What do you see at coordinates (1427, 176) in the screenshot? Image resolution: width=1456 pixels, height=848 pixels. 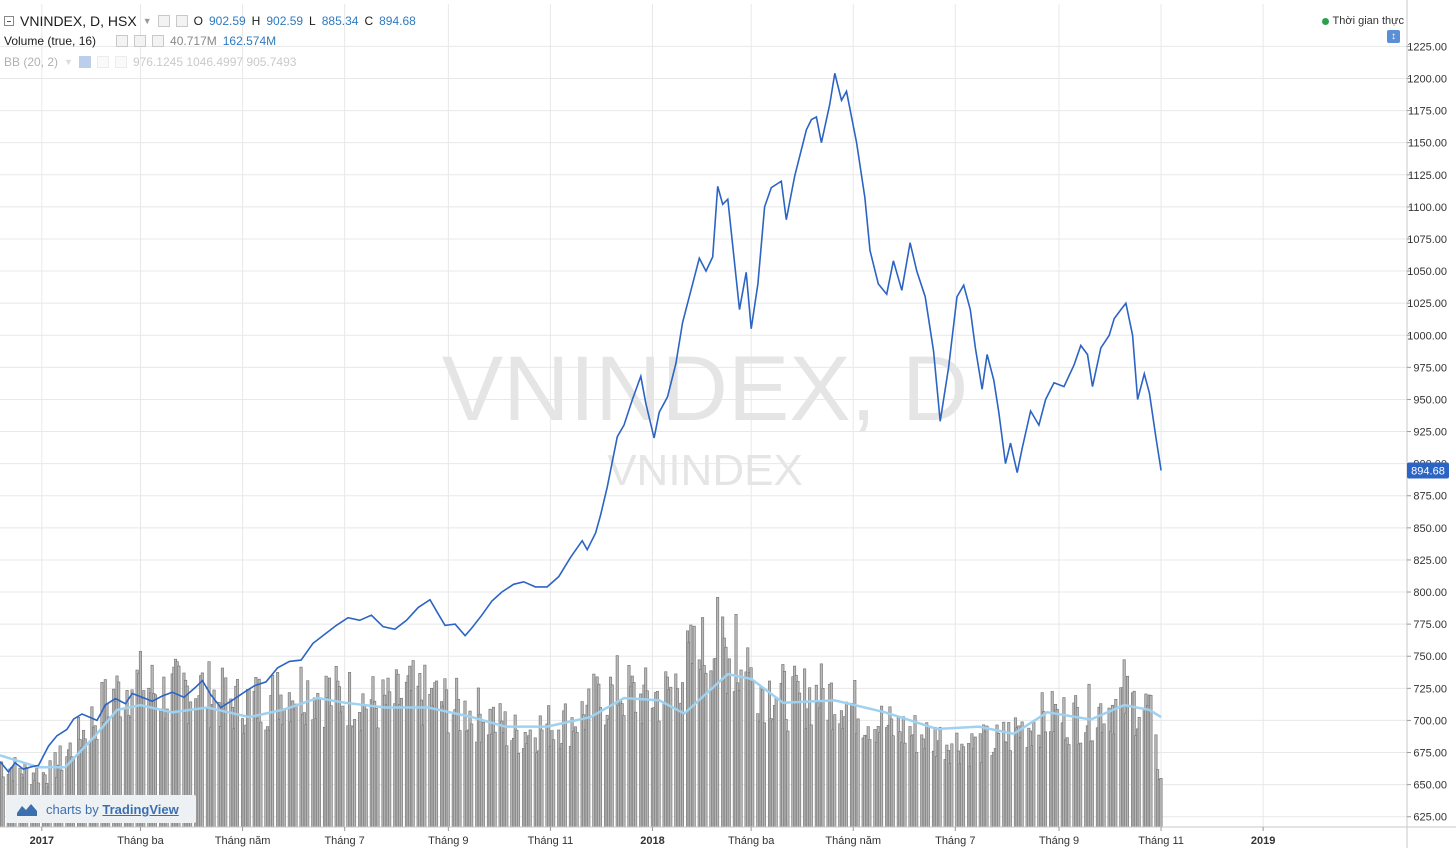 I see `y-tick-label: 1125.00` at bounding box center [1427, 176].